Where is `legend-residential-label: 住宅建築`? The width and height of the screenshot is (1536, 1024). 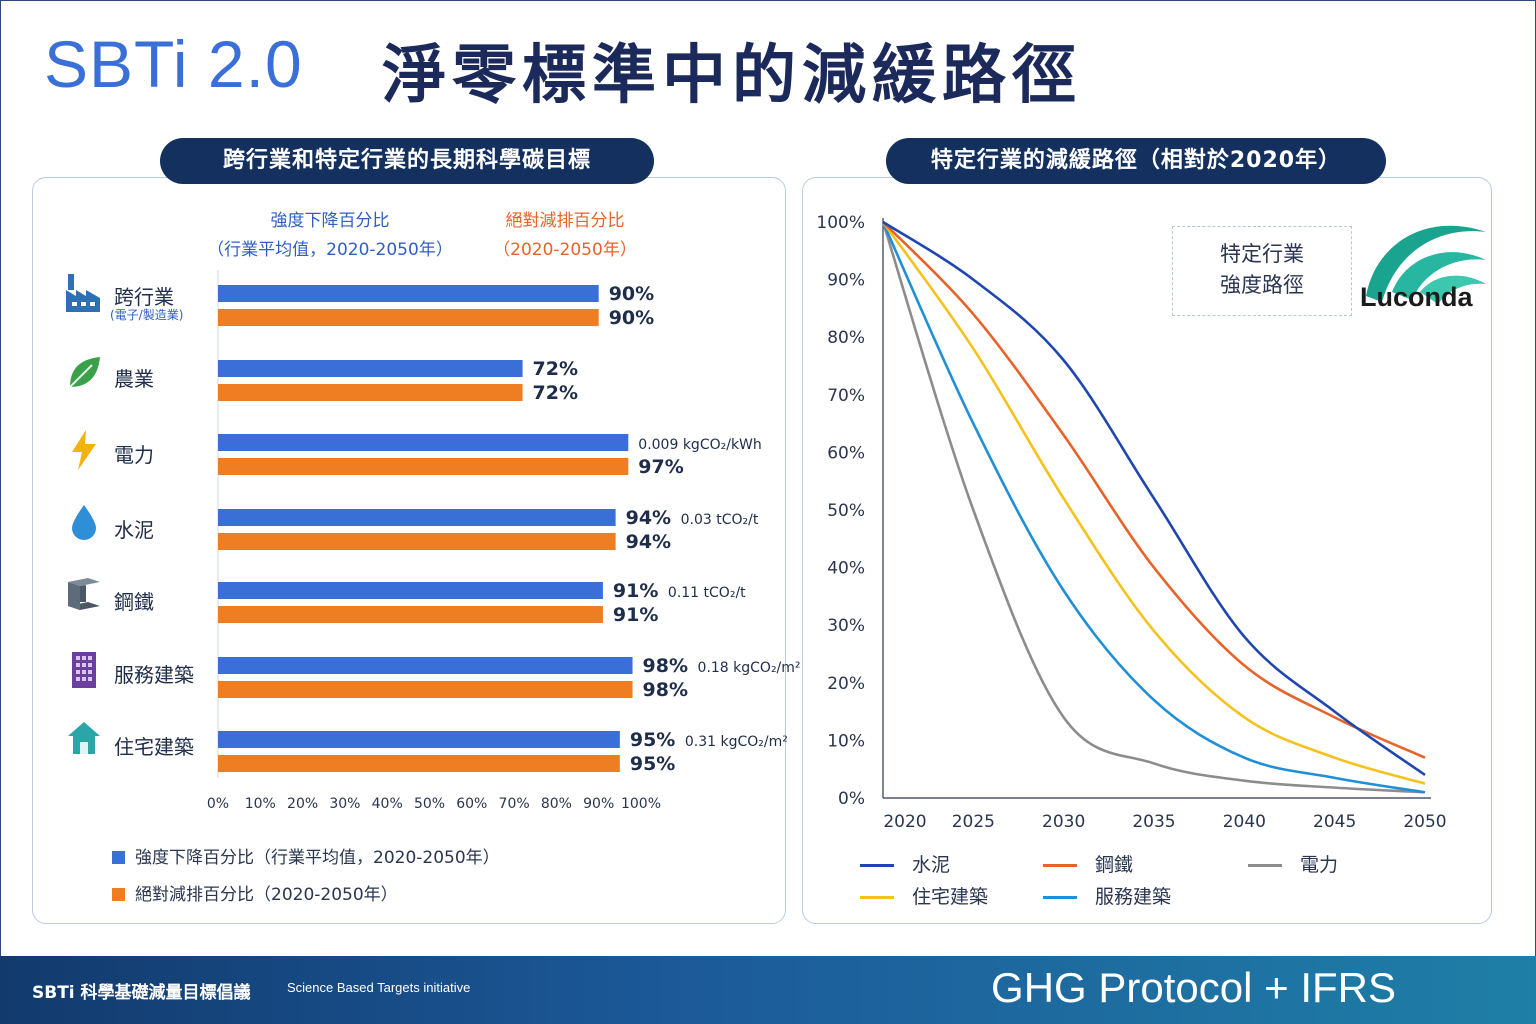
legend-residential-label: 住宅建築 is located at coordinates (950, 897).